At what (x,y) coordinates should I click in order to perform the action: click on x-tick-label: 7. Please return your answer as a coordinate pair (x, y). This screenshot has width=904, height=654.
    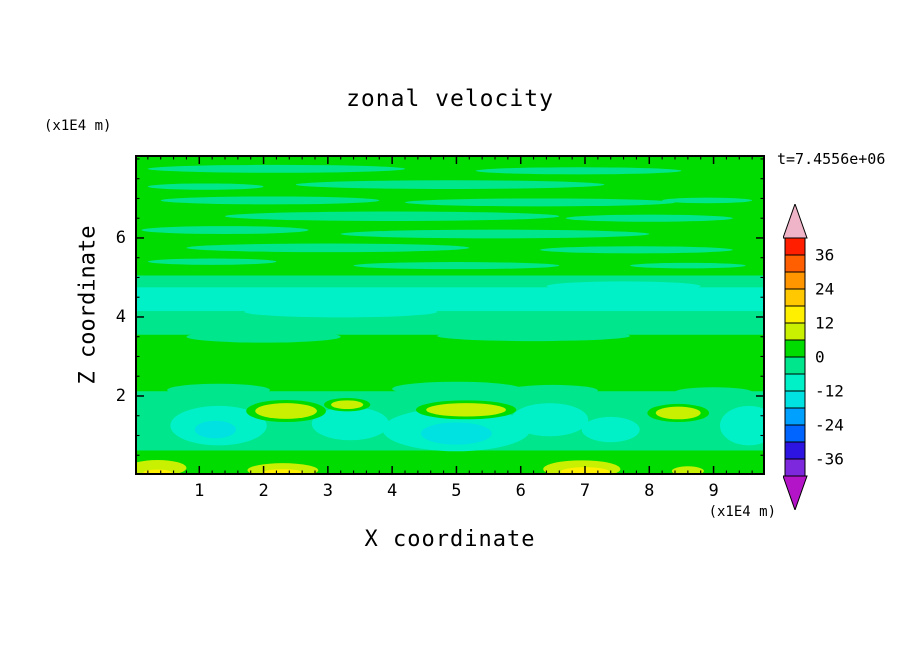
    Looking at the image, I should click on (585, 491).